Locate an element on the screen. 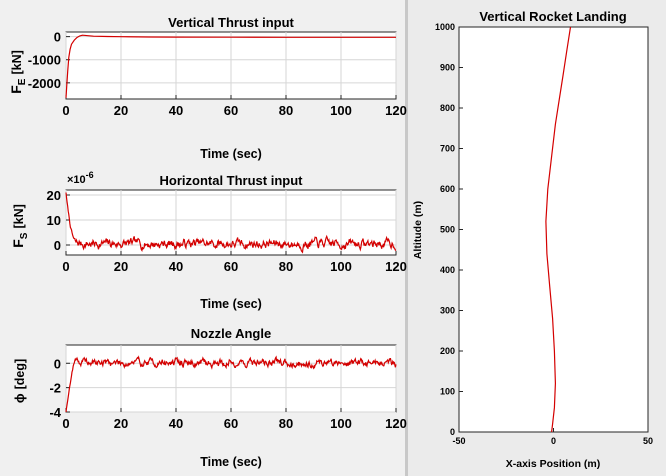 The width and height of the screenshot is (666, 476). y-tick-label: 10 is located at coordinates (54, 220).